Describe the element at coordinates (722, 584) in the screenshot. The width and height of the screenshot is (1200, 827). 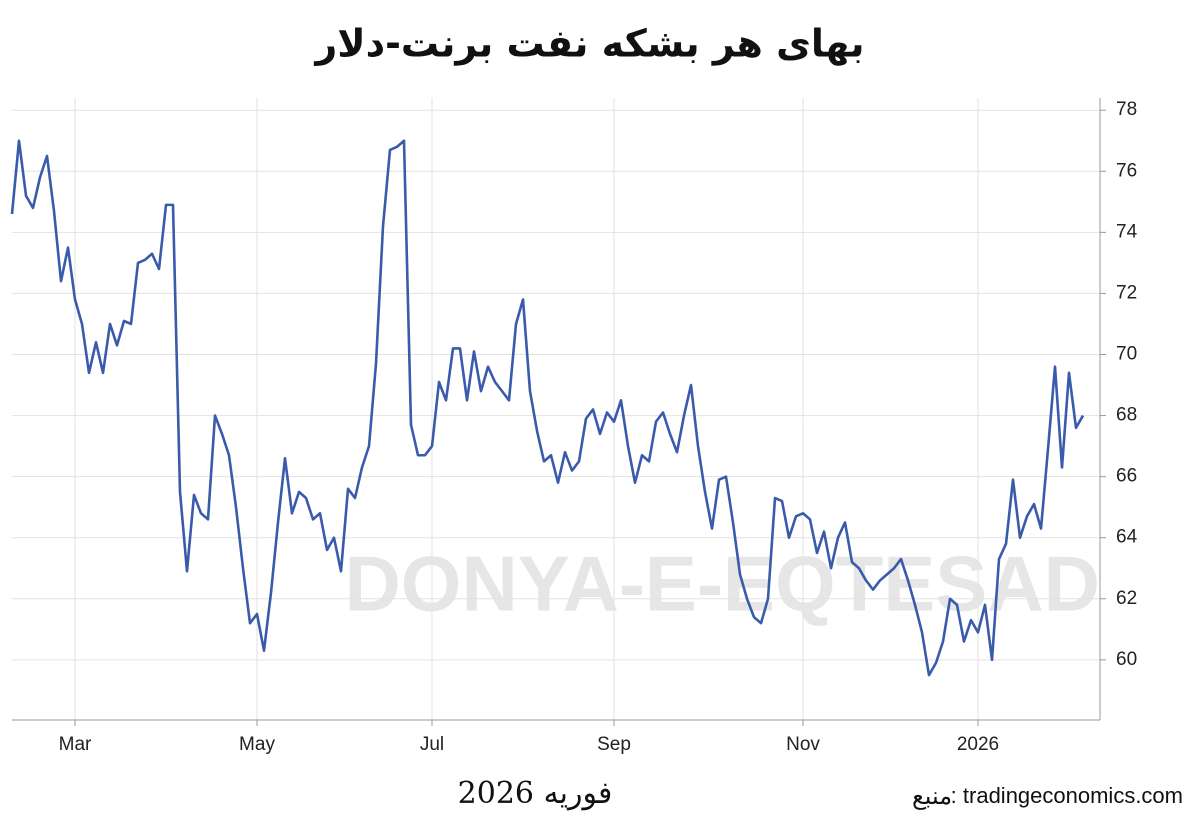
I see `watermark: DONYA-E-EQTESAD` at that location.